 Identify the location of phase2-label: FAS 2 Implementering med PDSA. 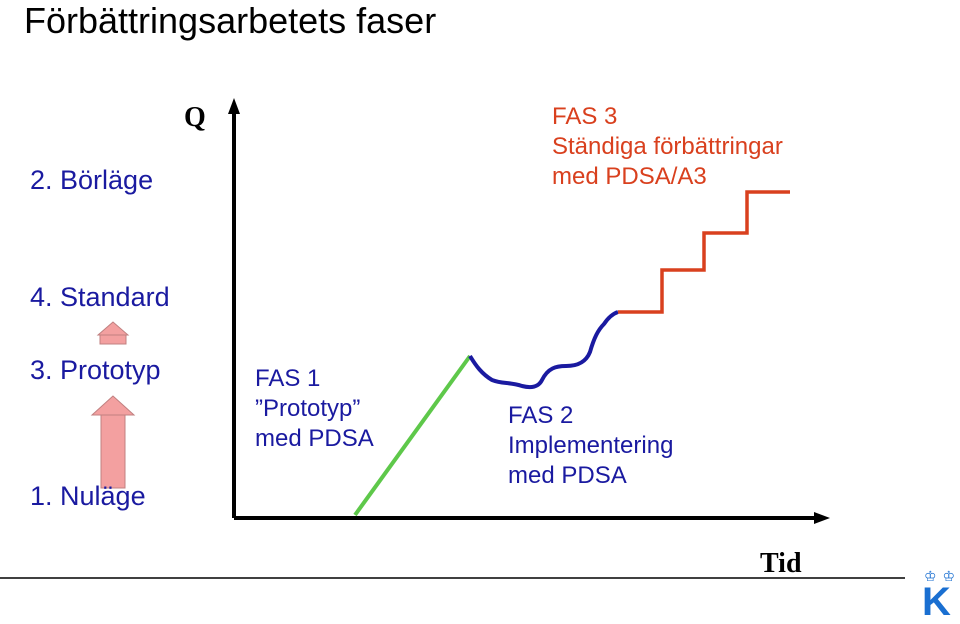
(590, 446).